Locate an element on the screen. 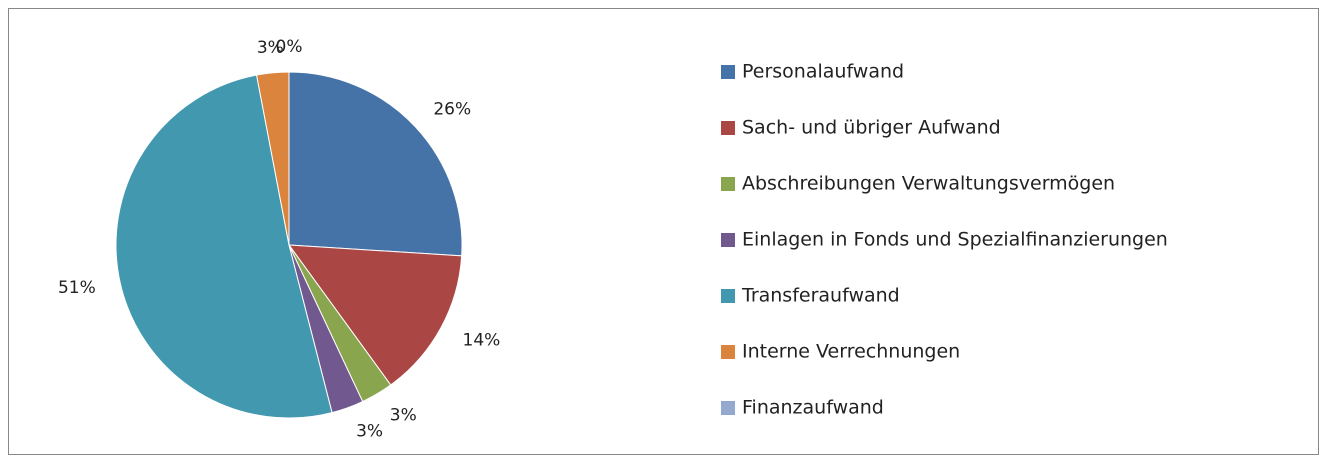  legend-label: Sach- und übriger Aufwand is located at coordinates (871, 128).